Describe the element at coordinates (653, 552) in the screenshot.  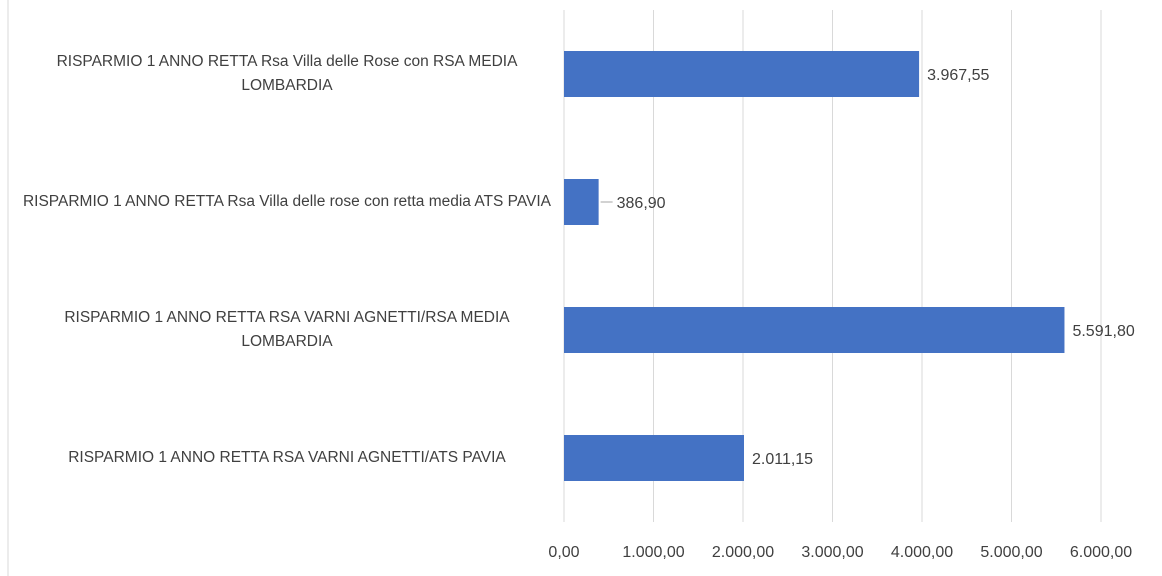
I see `x-tick-label: 1.000,00` at that location.